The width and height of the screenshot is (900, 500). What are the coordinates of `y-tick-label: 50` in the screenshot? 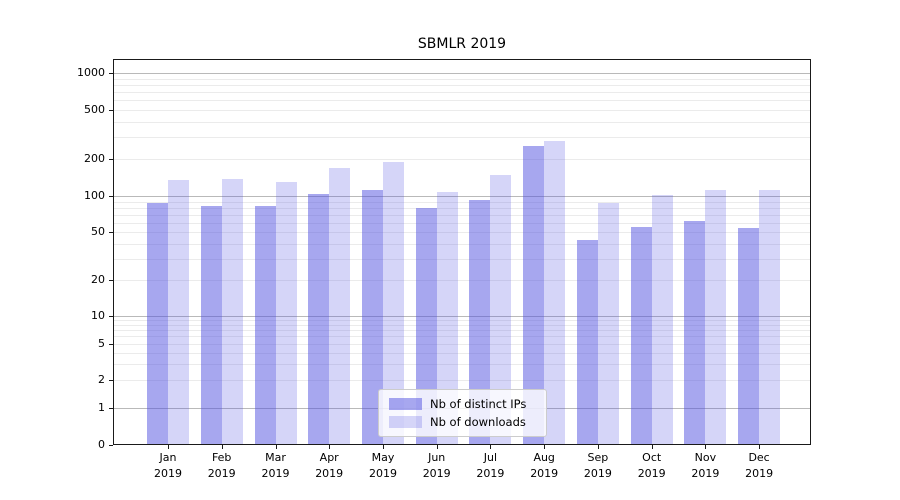 It's located at (98, 232).